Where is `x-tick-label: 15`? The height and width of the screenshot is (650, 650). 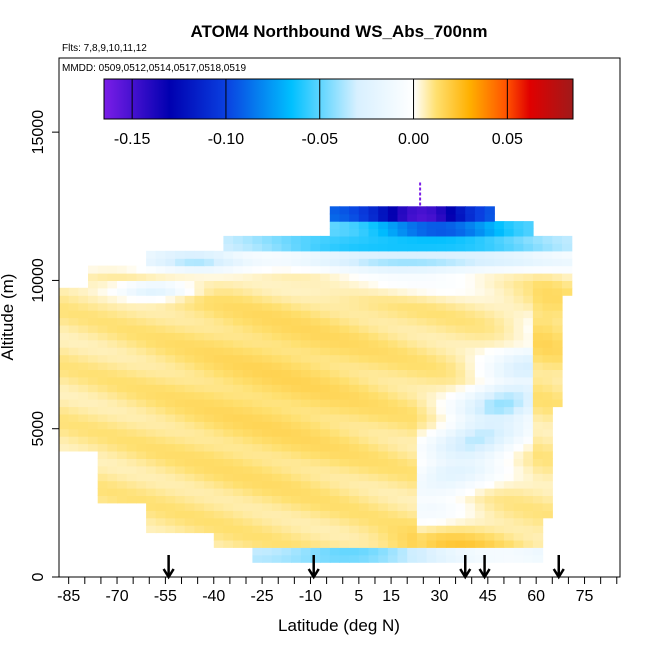
x-tick-label: 15 is located at coordinates (391, 596).